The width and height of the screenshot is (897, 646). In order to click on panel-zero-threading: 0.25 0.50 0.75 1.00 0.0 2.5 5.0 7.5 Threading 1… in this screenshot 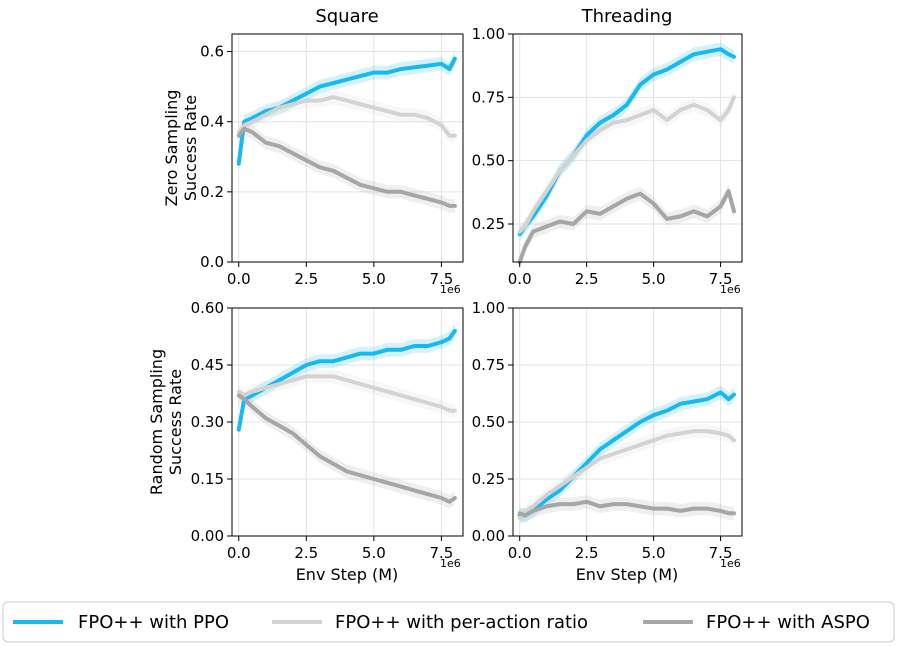, I will do `click(607, 151)`.